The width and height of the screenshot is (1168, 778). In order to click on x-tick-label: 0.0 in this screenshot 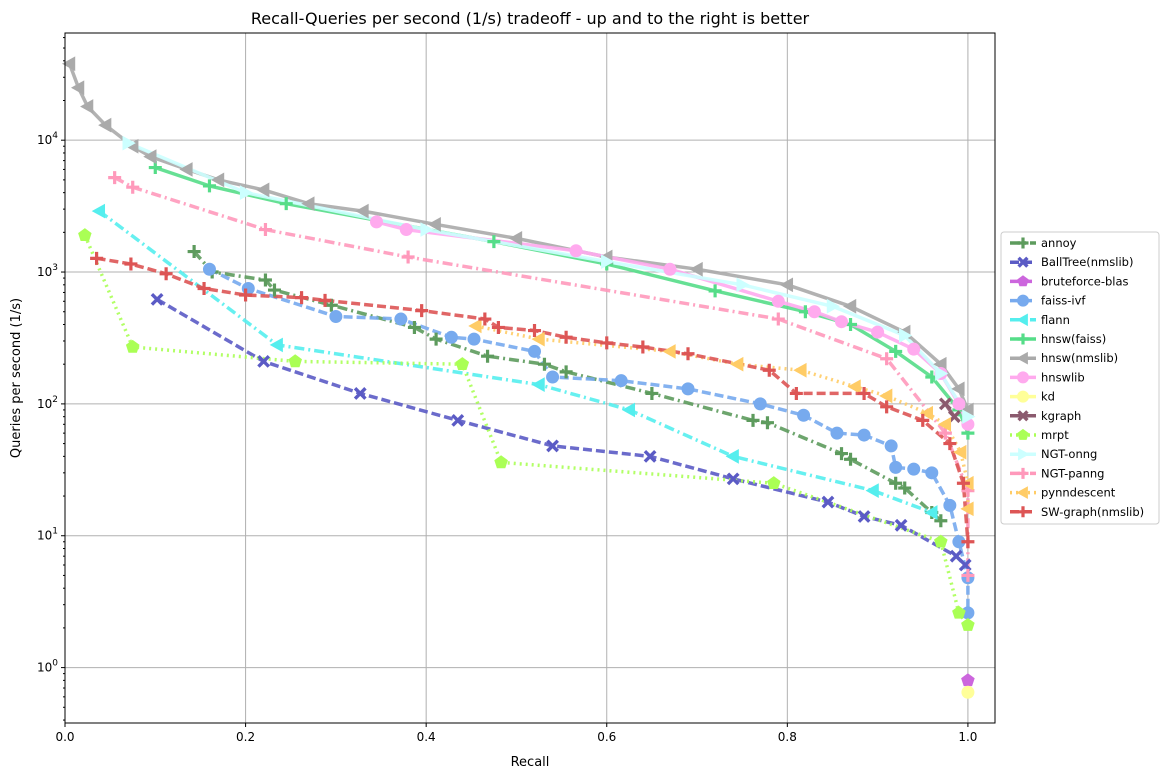, I will do `click(64, 737)`.